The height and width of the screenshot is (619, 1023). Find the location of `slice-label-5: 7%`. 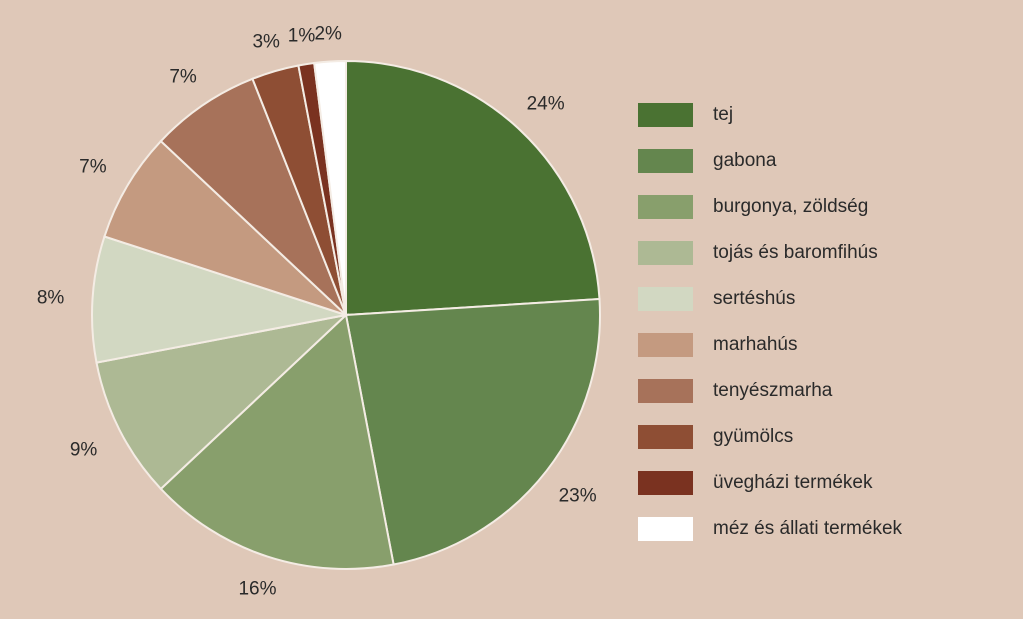

slice-label-5: 7% is located at coordinates (93, 166).